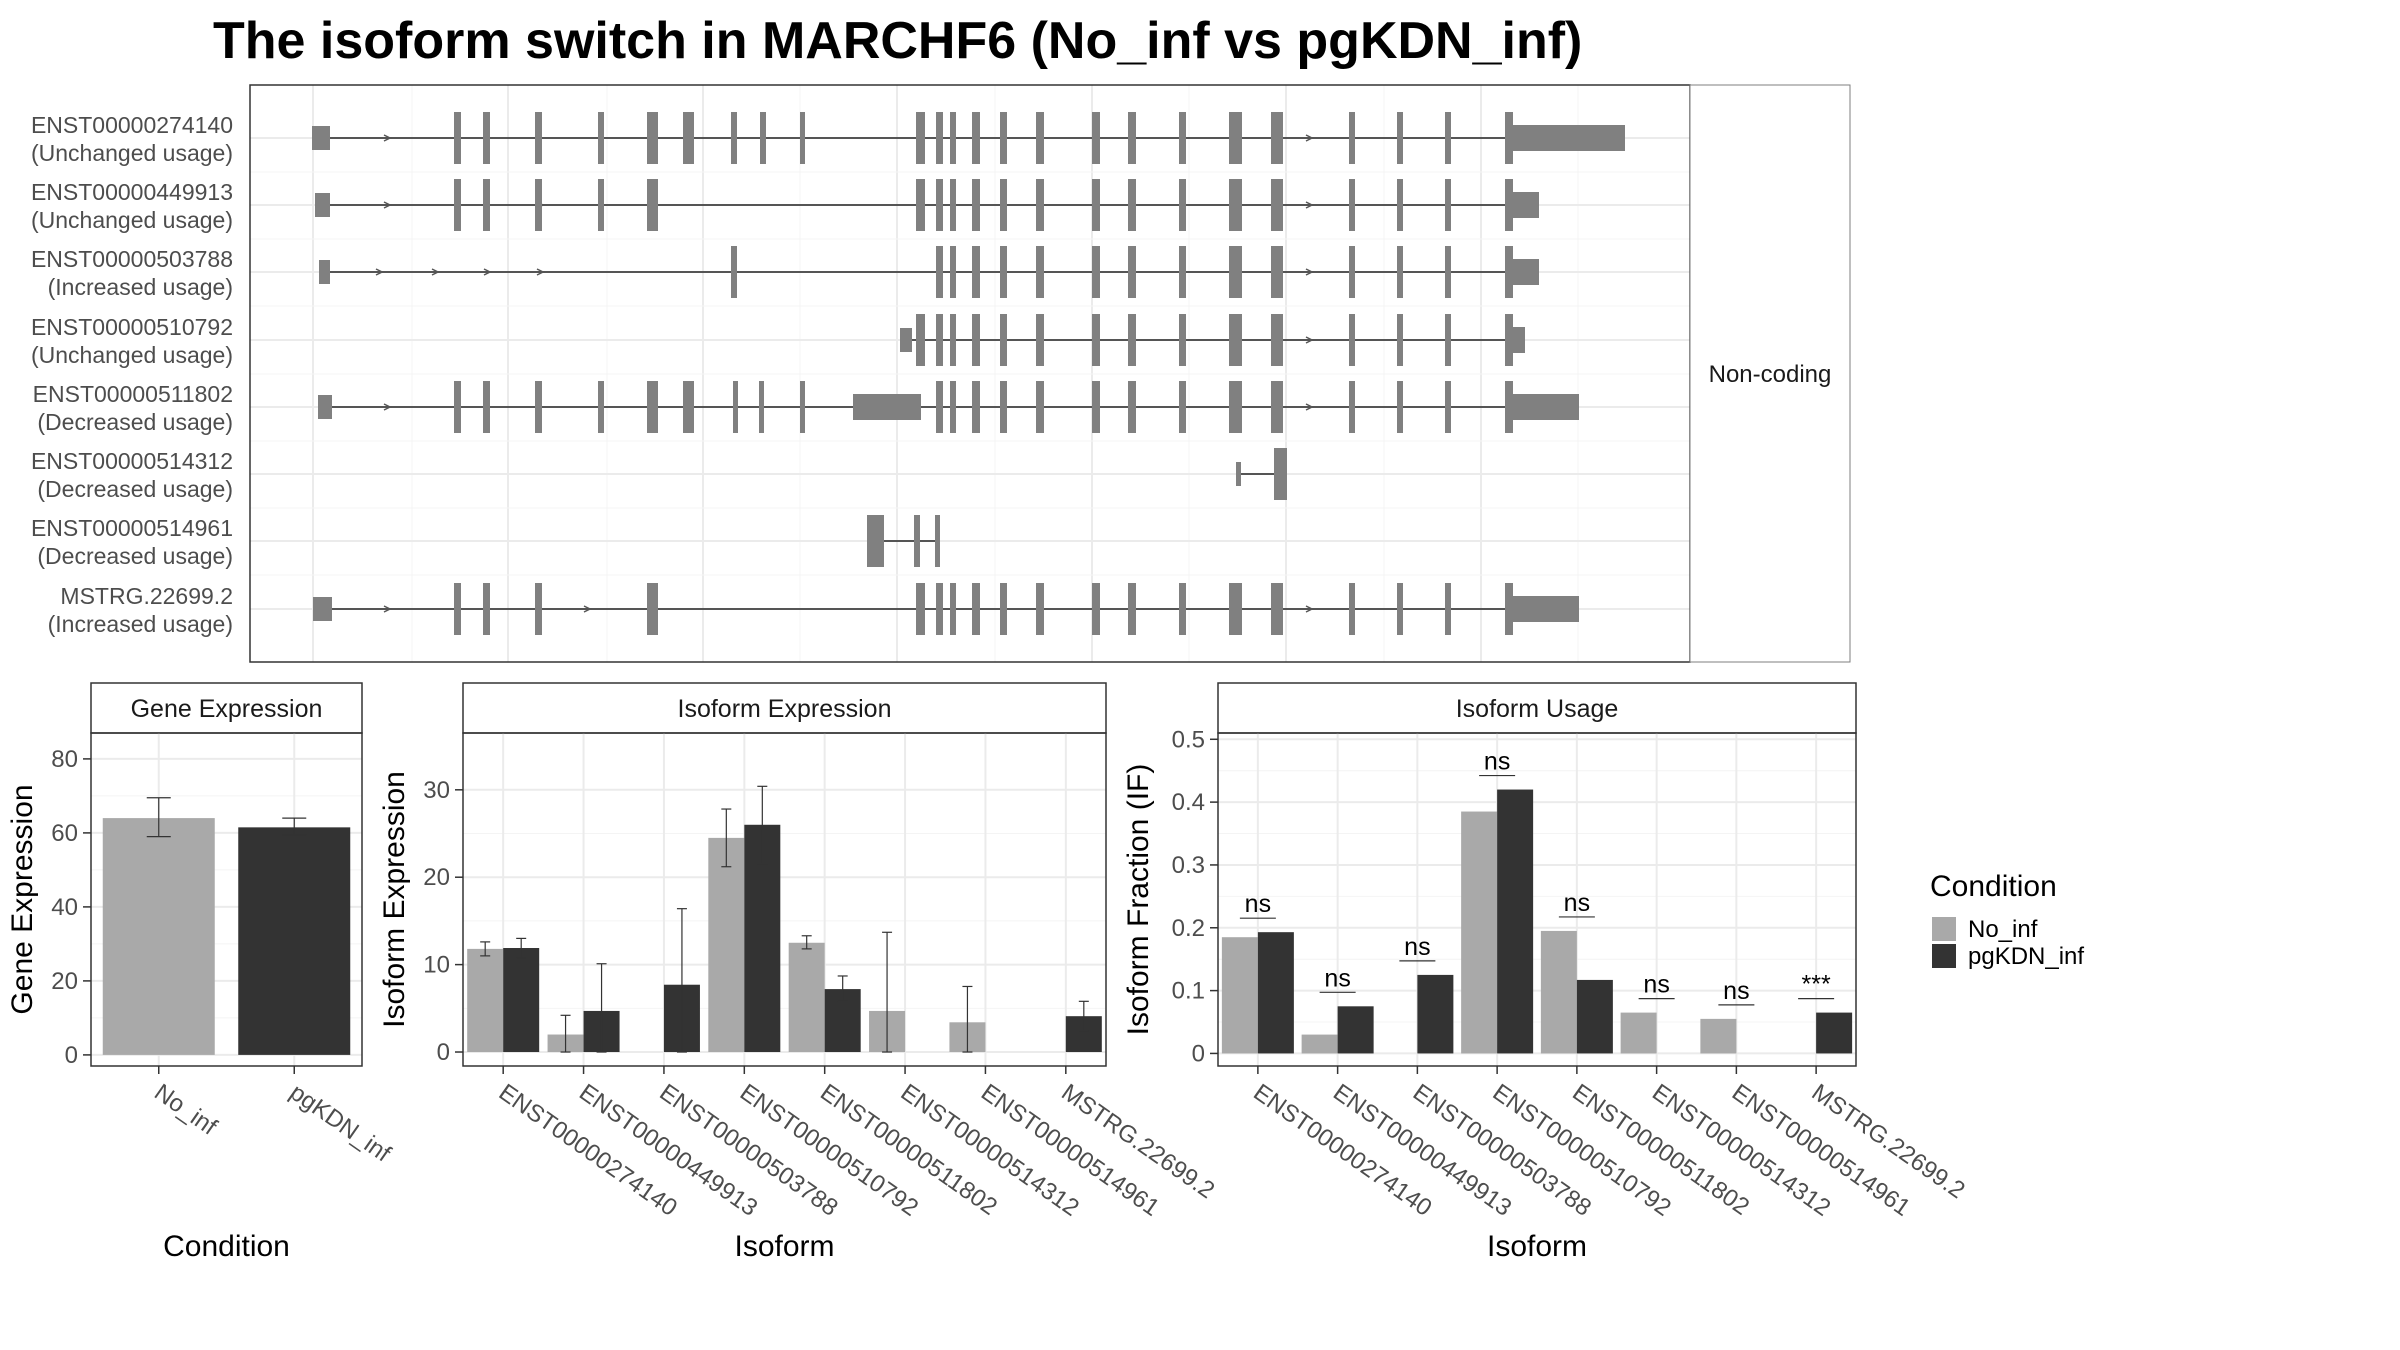 This screenshot has height=1350, width=2400. Describe the element at coordinates (132, 139) in the screenshot. I see `isoform-row-label: ENST00000274140 (Unchanged usage)` at that location.